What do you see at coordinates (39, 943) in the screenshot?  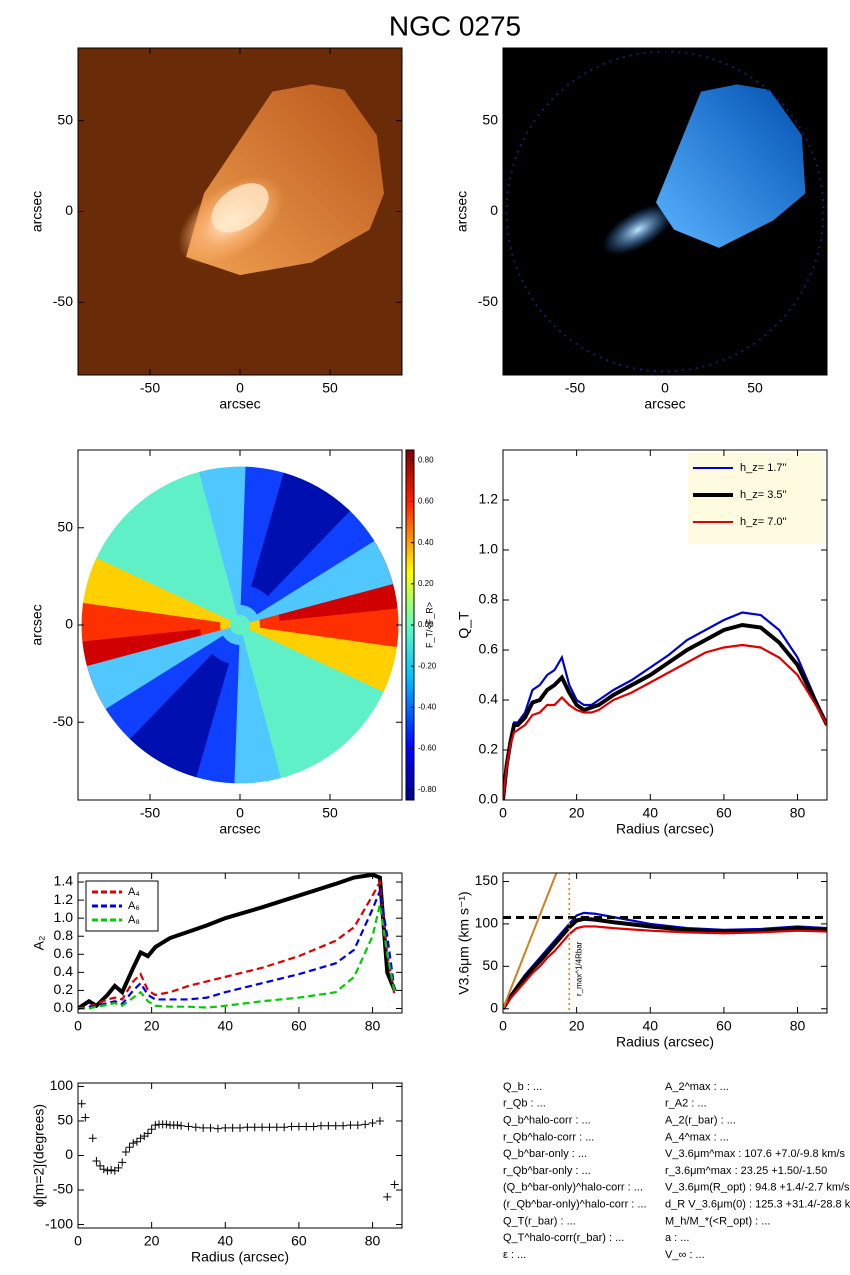 I see `y-axis-label: A₂` at bounding box center [39, 943].